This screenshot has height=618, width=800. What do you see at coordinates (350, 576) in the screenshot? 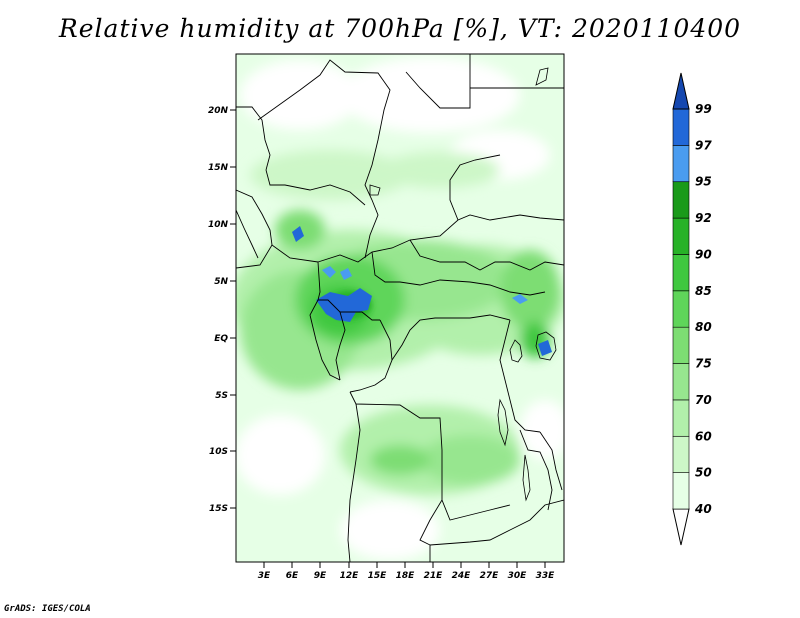
I see `lon-label: 12E` at bounding box center [350, 576].